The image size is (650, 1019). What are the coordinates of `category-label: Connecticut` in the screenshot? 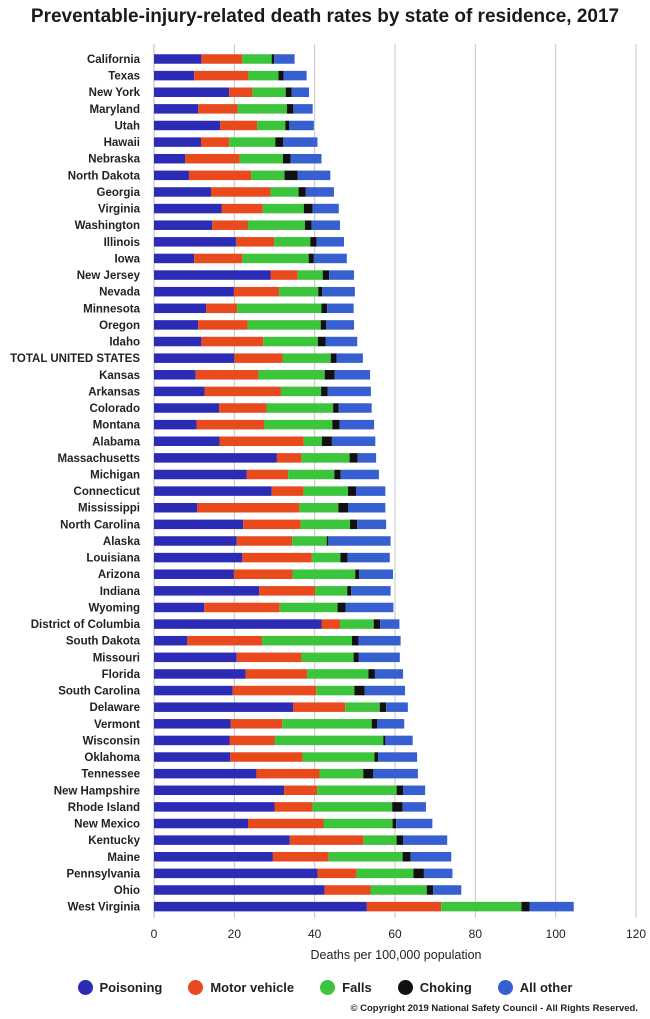 It's located at (107, 492).